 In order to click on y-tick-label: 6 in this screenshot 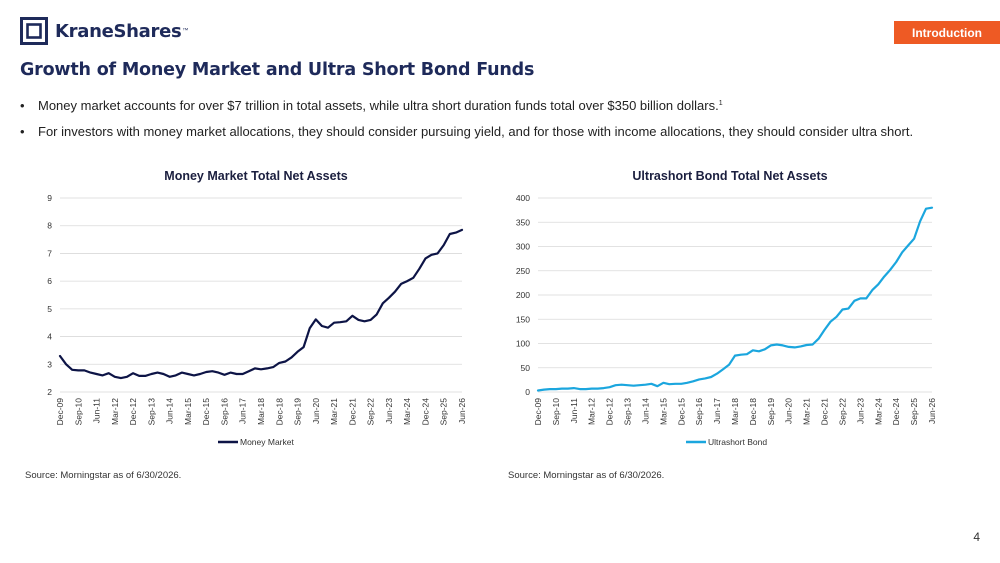, I will do `click(49, 281)`.